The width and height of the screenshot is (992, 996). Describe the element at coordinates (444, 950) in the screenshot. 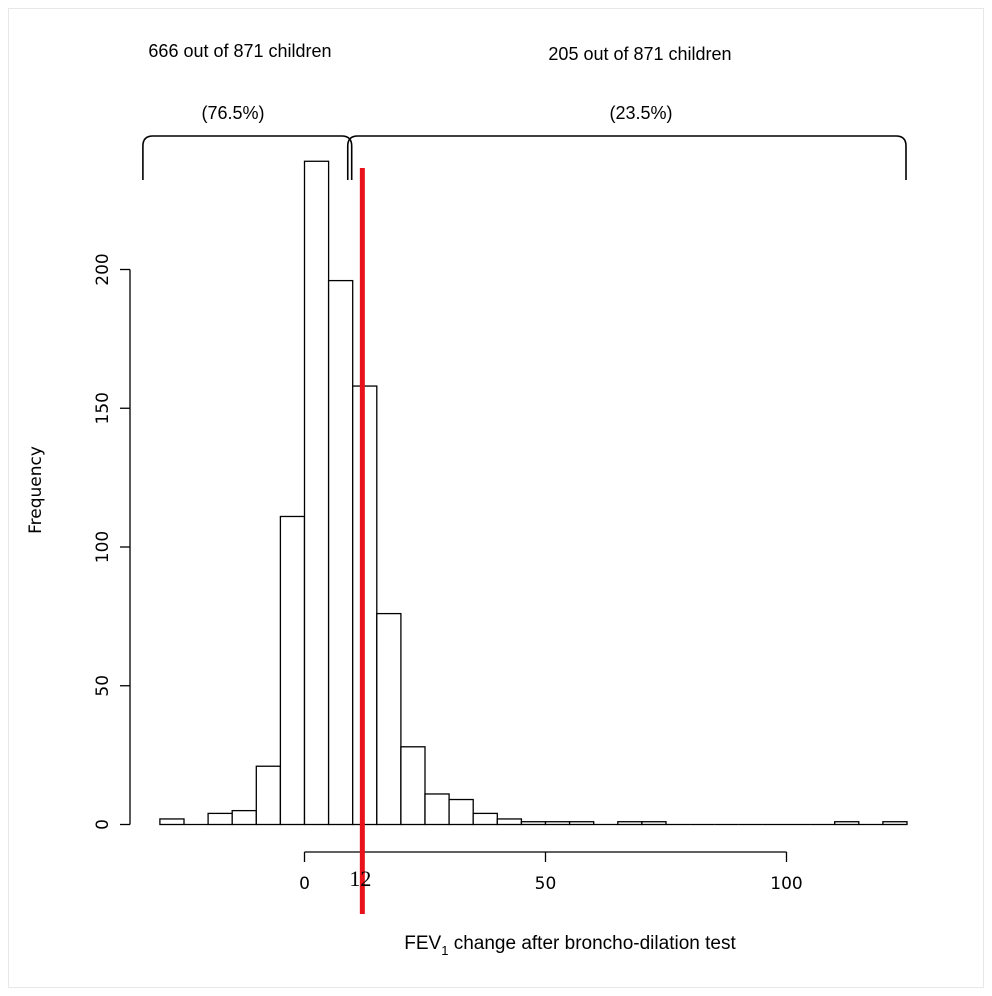

I see `x-axis-label-subscript: 1` at that location.